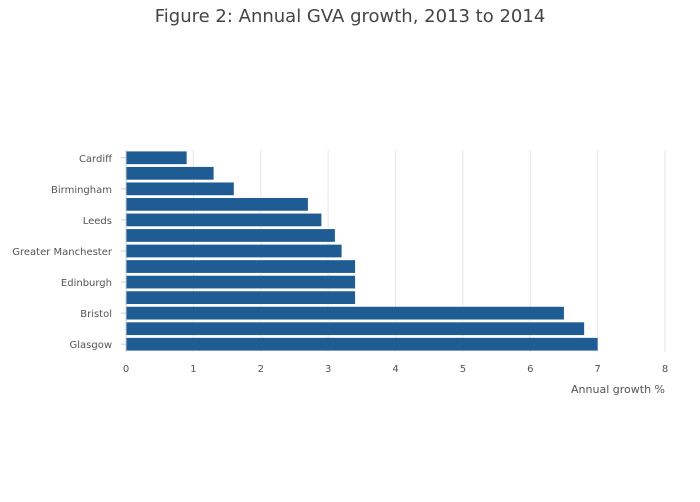 Image resolution: width=700 pixels, height=502 pixels. Describe the element at coordinates (86, 283) in the screenshot. I see `y-tick-label: Edinburgh` at that location.